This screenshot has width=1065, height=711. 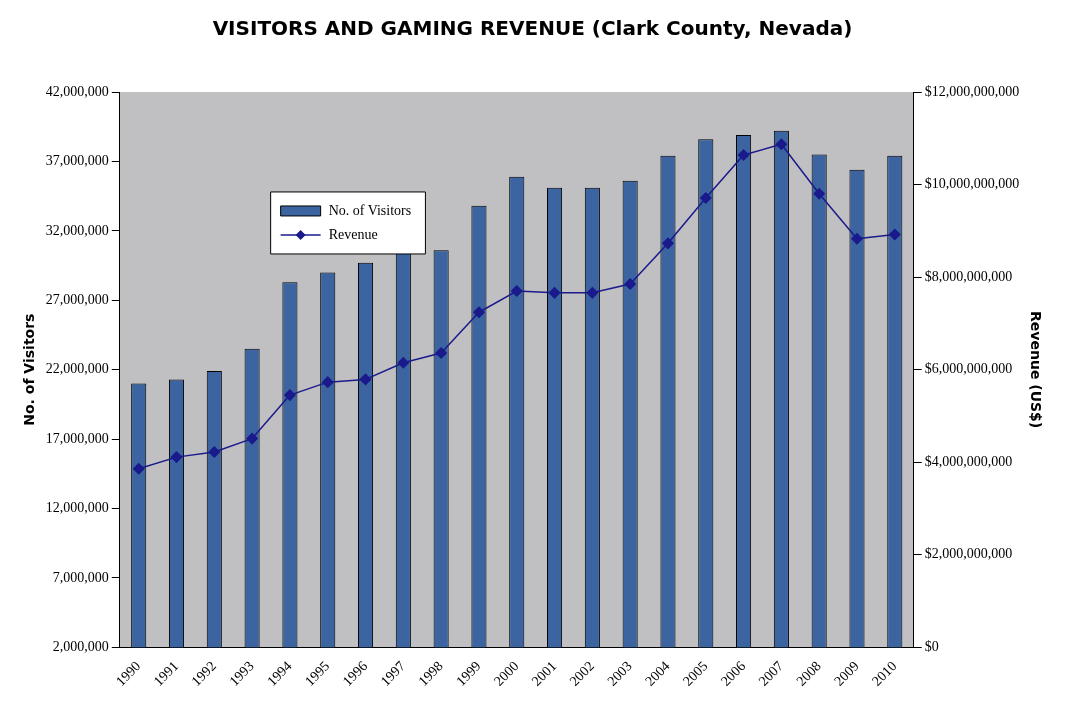 I want to click on legend-label: Revenue, so click(x=353, y=234).